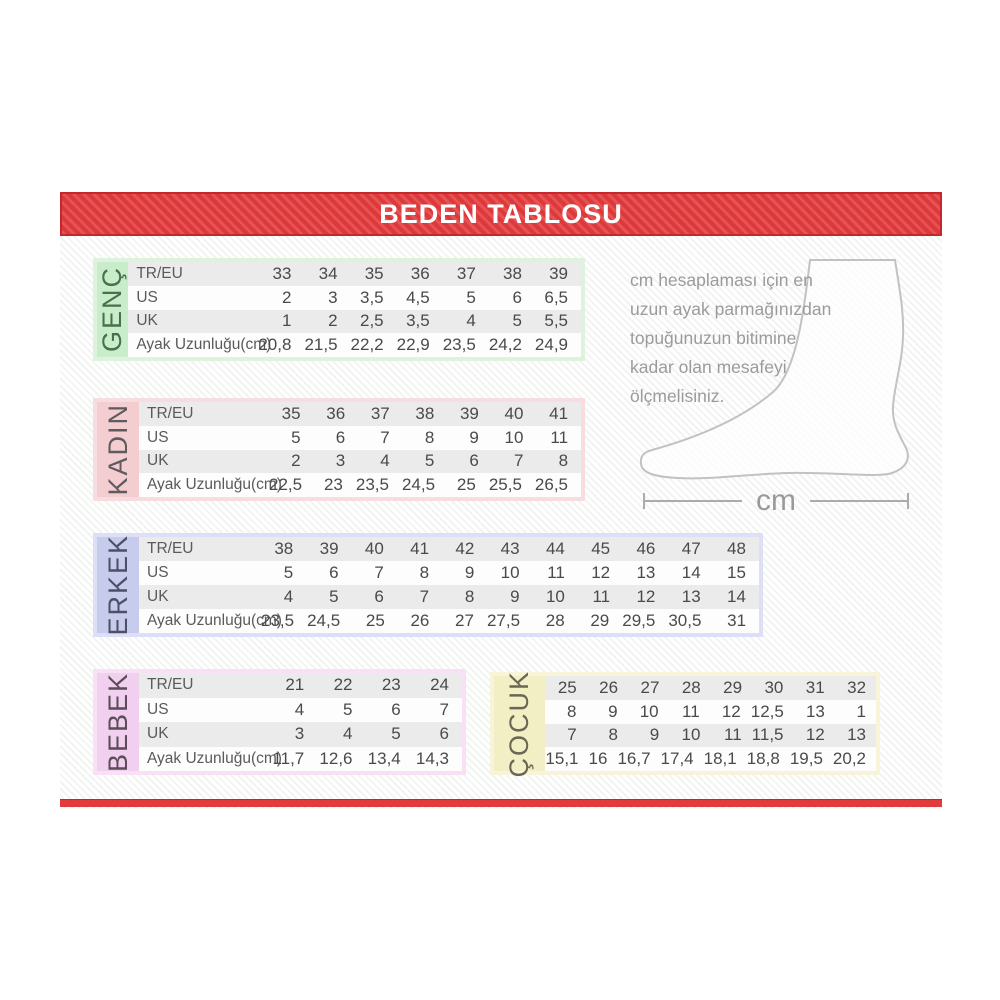  Describe the element at coordinates (333, 297) in the screenshot. I see `size-value: 3` at that location.